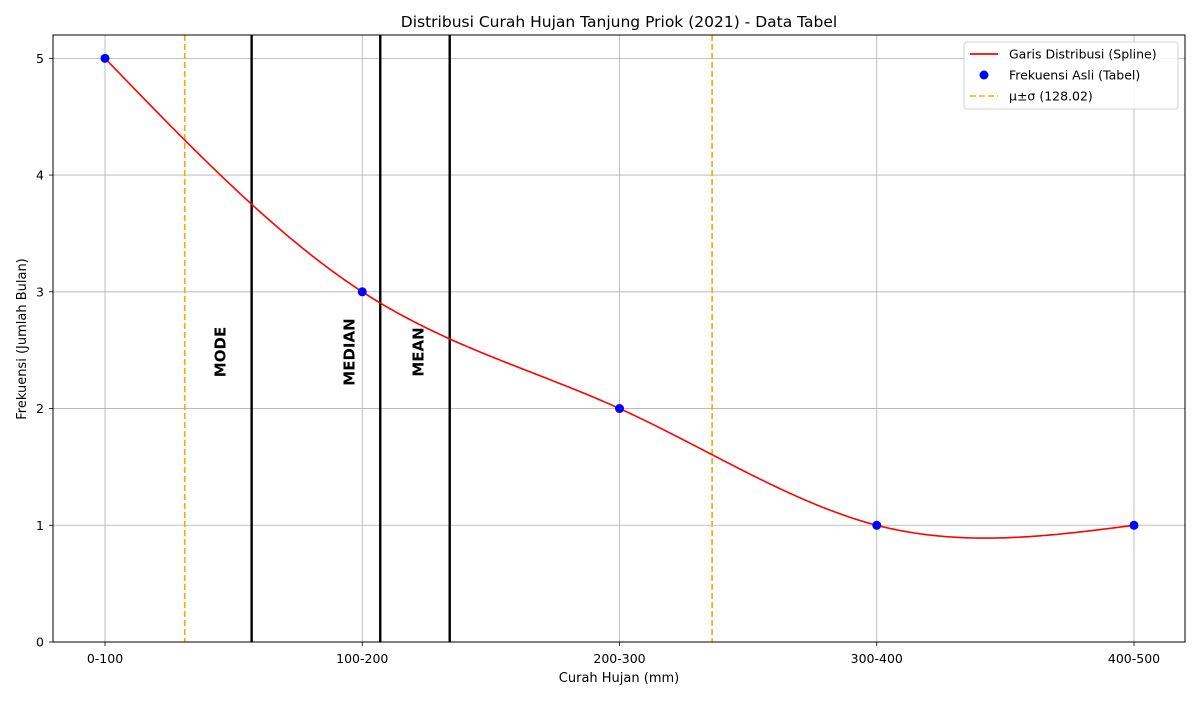 The height and width of the screenshot is (704, 1200). What do you see at coordinates (105, 658) in the screenshot?
I see `x-tick-label: 0-100` at bounding box center [105, 658].